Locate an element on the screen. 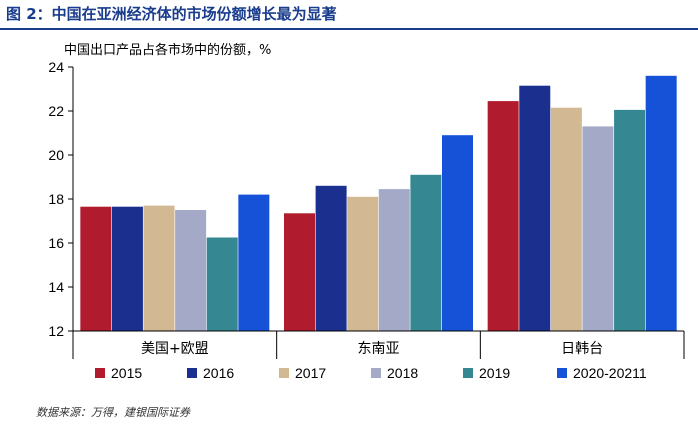  legend-swatch-2017 is located at coordinates (284, 373).